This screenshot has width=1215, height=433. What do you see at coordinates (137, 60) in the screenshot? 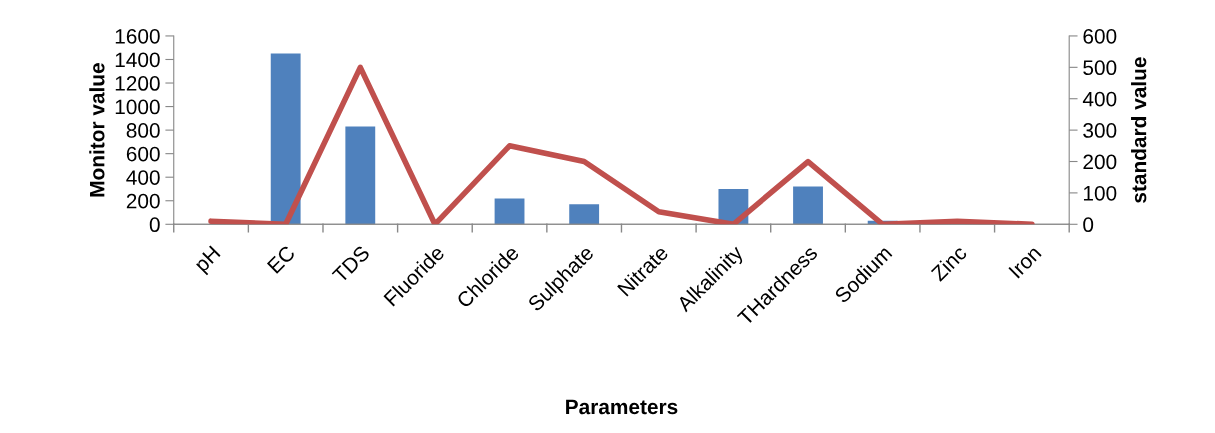
I see `y-tick-label: 1400` at bounding box center [137, 60].